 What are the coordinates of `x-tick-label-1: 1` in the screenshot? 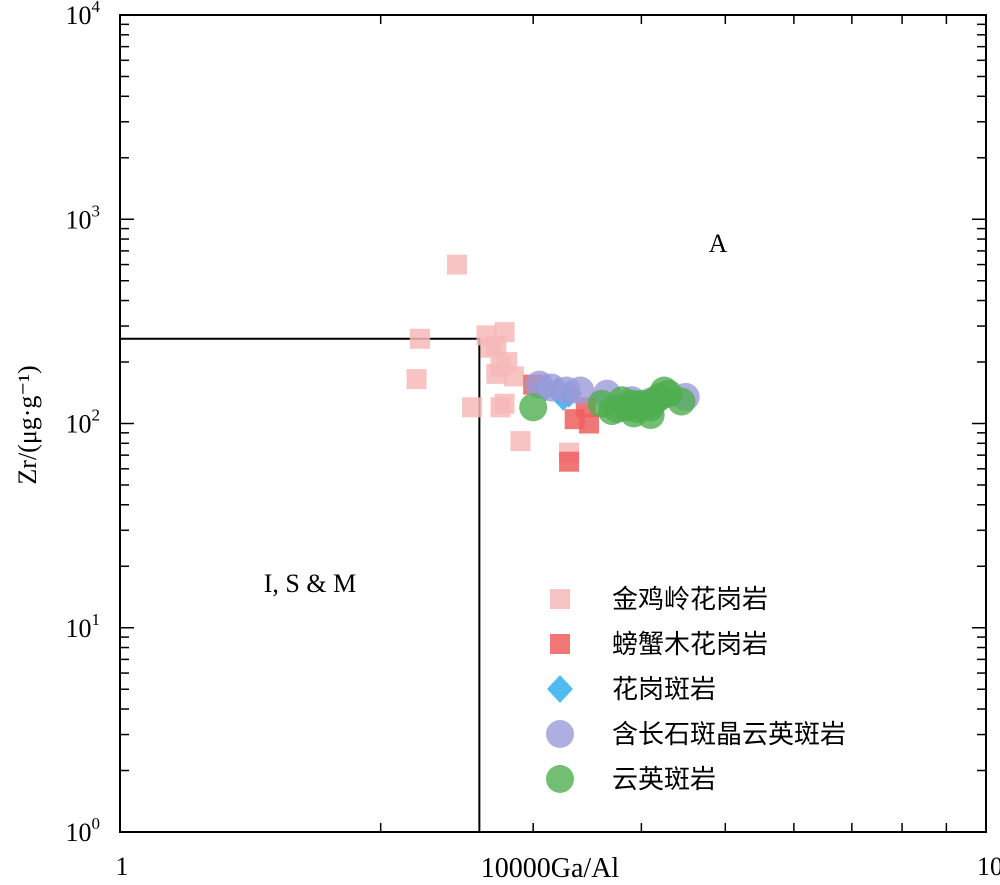 It's located at (122, 866).